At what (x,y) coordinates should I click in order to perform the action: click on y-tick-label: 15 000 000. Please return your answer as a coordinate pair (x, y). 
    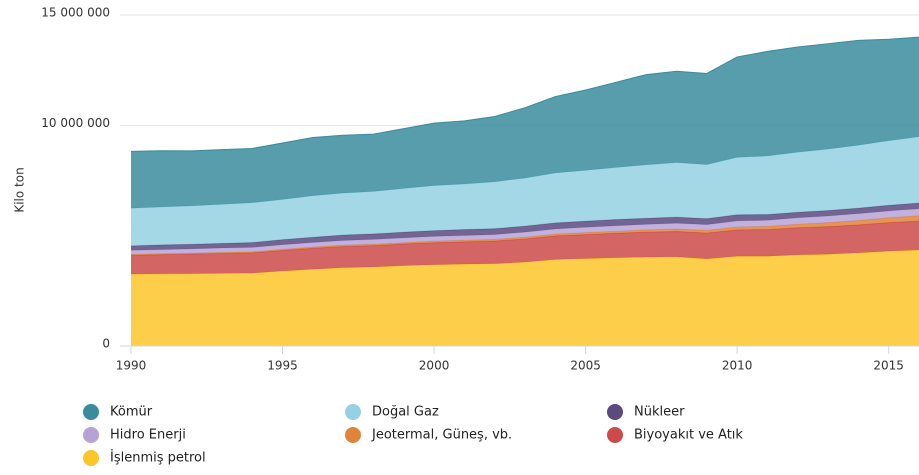
    Looking at the image, I should click on (75, 13).